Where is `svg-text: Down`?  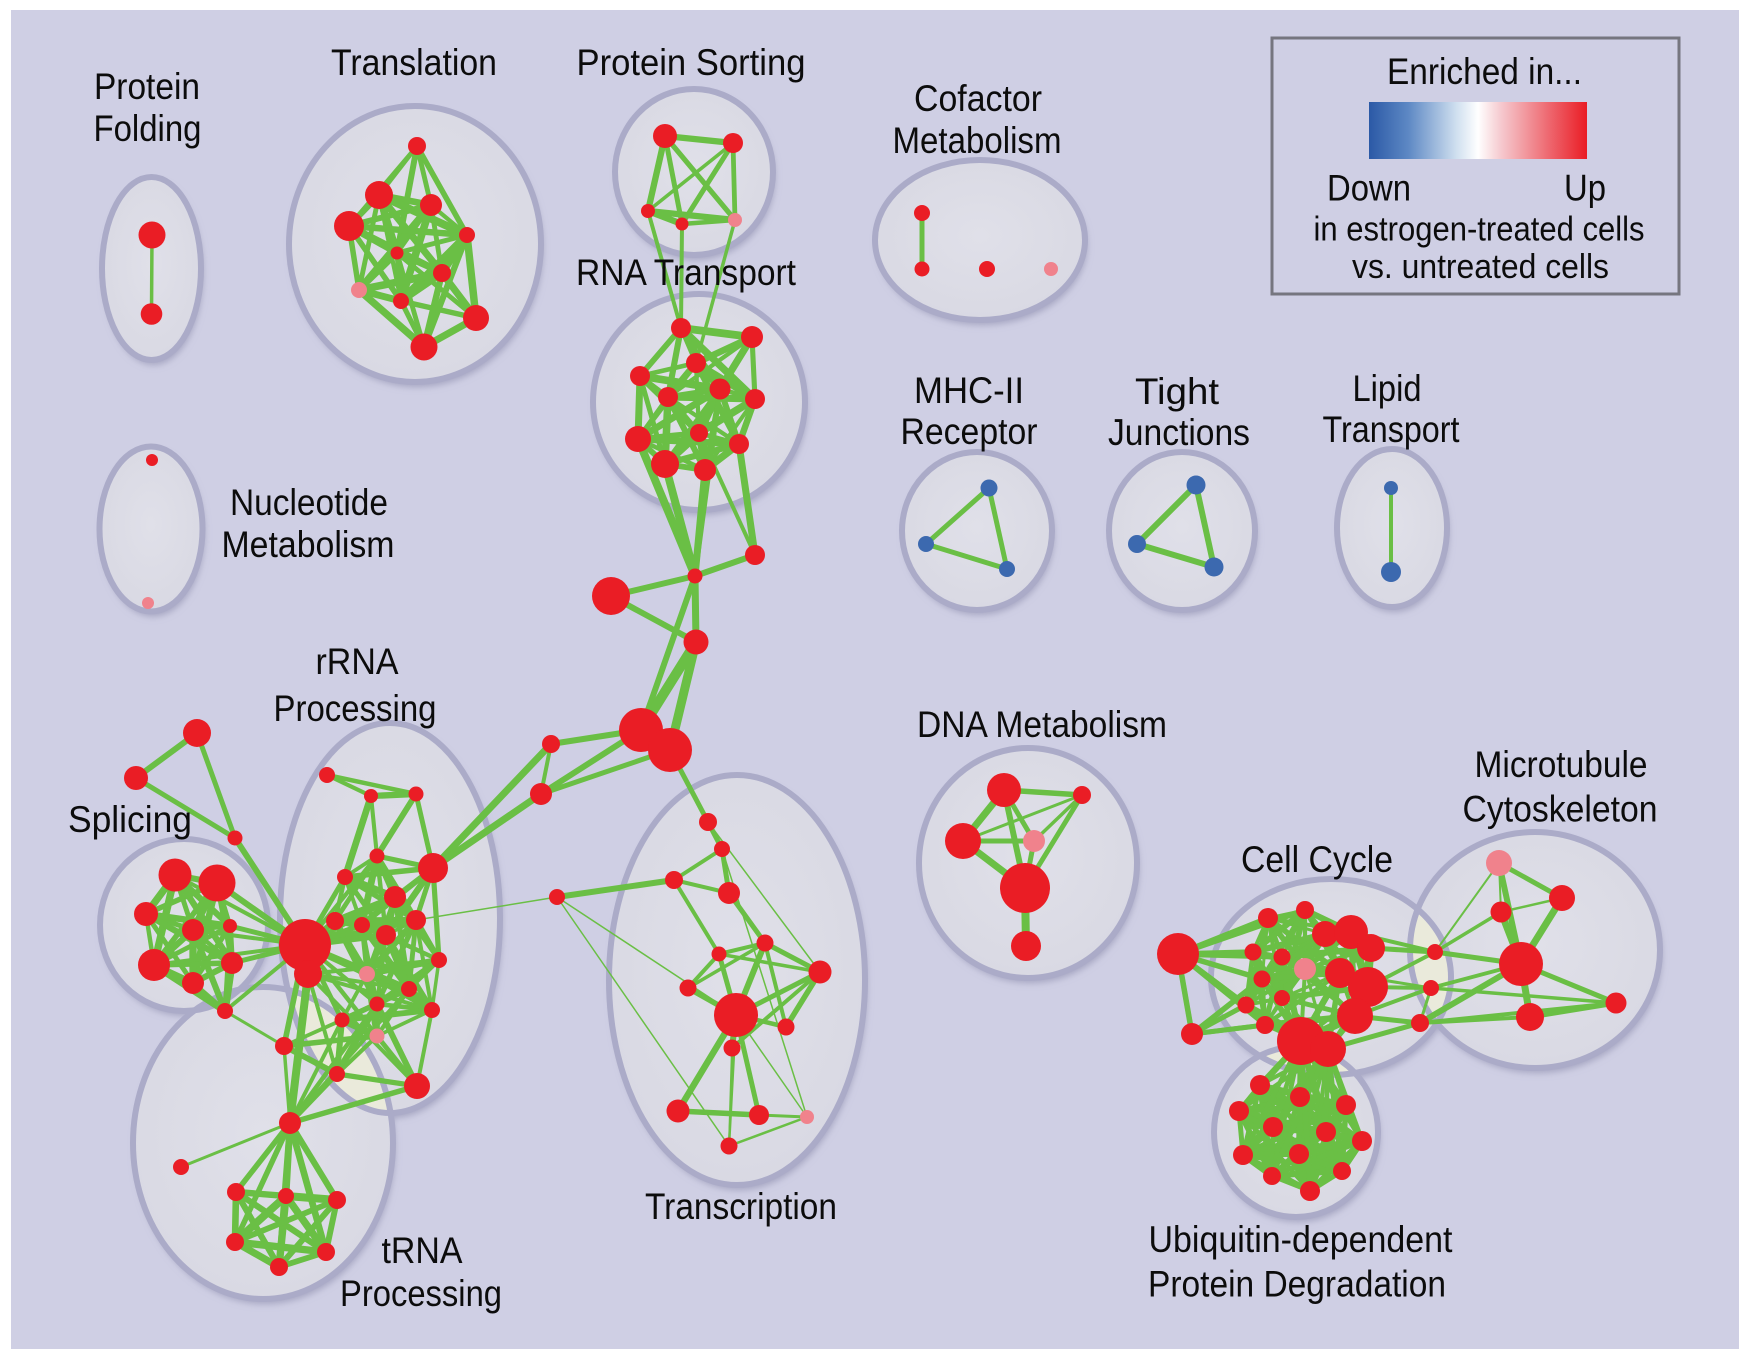 svg-text: Down is located at coordinates (1369, 188).